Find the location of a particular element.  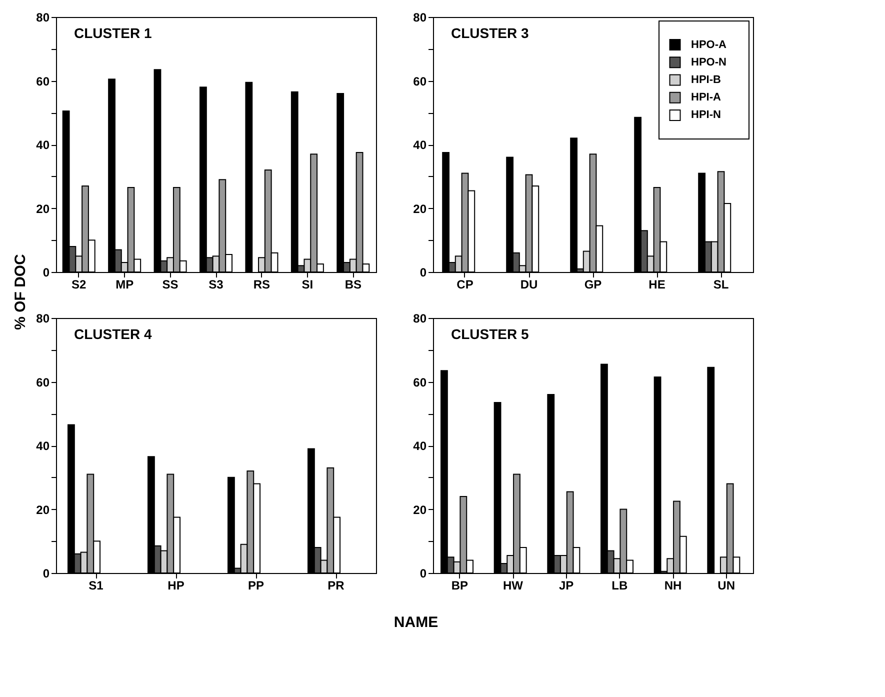

x-tick-label: SS is located at coordinates (170, 285).